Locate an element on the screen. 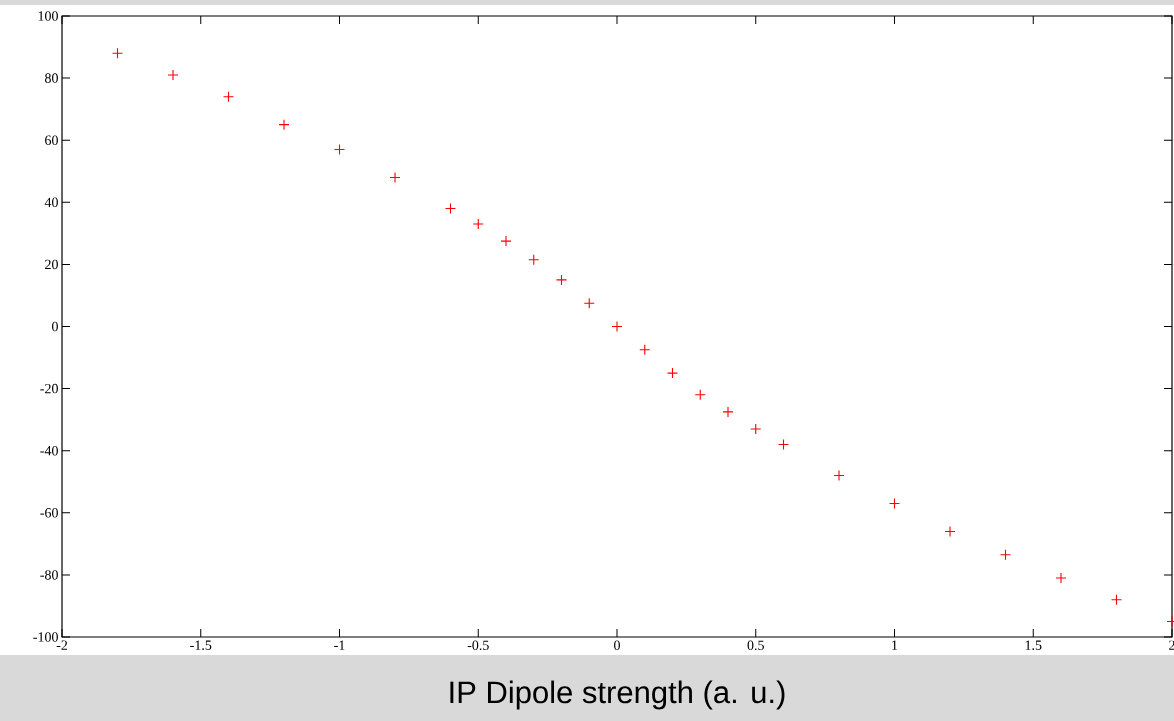 This screenshot has width=1174, height=721. y-tick-label: -100 is located at coordinates (45, 637).